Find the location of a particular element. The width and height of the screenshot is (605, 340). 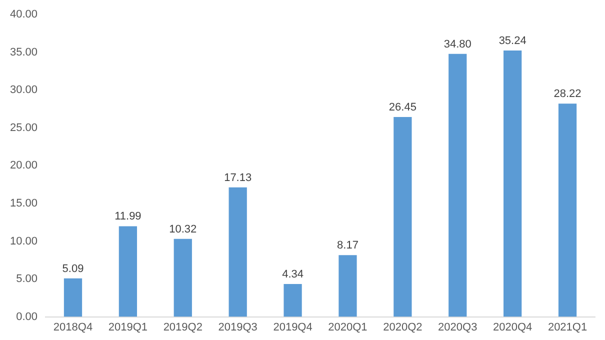

x-tick-label: 2020Q1 is located at coordinates (348, 327).